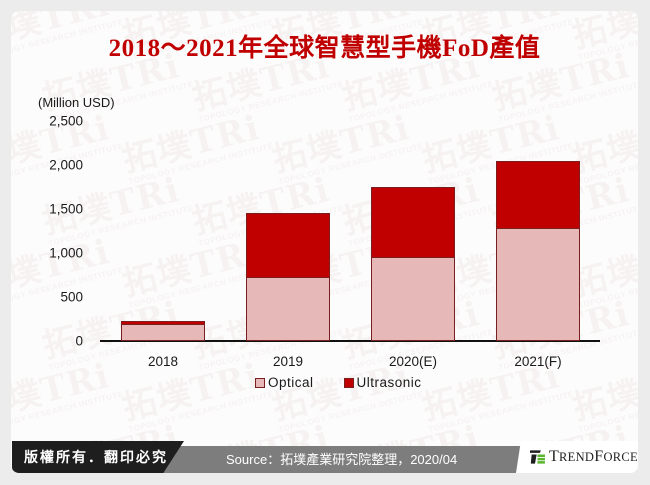  I want to click on x-tick-label: 2018, so click(163, 361).